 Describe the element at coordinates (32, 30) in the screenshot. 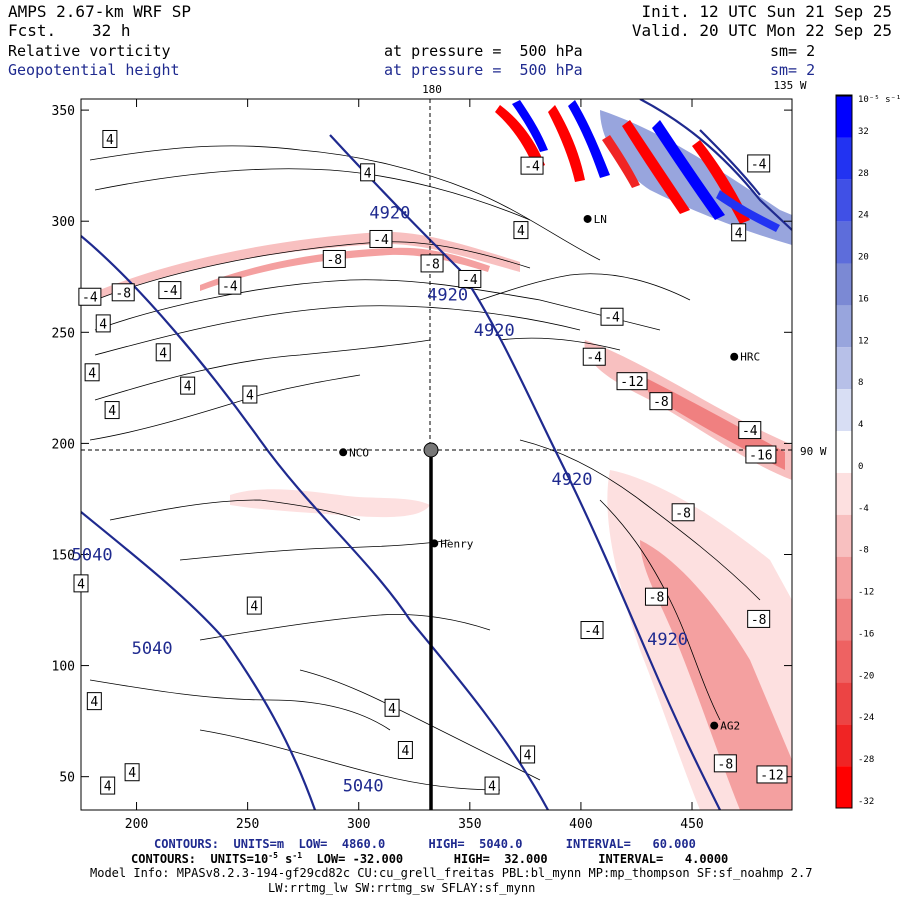

I see `forecast-label: Fcst.` at that location.